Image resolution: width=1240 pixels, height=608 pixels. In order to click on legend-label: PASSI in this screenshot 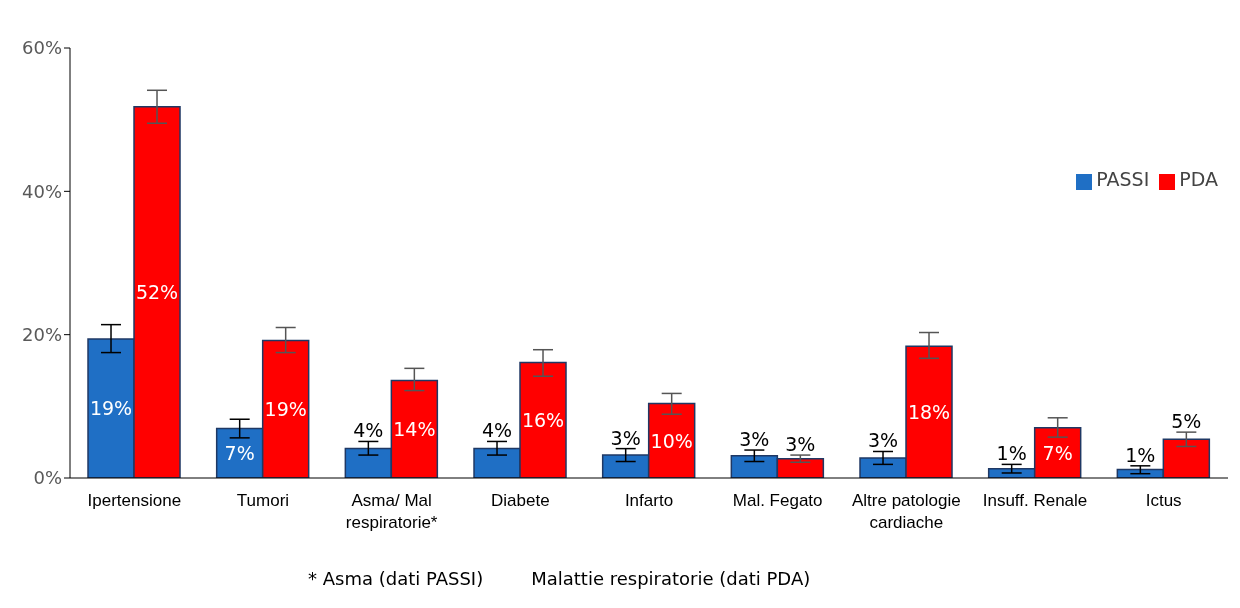, I will do `click(1123, 179)`.